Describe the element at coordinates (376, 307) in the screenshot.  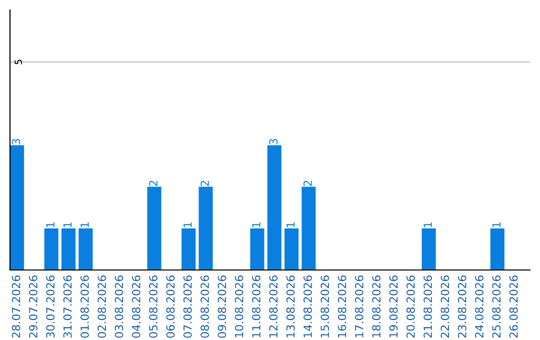
I see `x-tick-label: 18.08.2026` at that location.